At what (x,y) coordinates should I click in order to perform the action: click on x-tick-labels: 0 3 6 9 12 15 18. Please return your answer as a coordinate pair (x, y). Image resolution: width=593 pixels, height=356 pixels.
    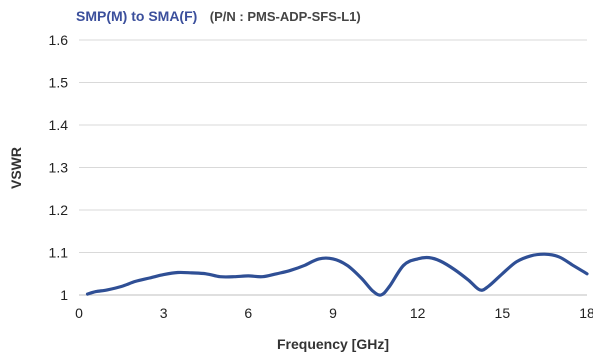
    Looking at the image, I should click on (334, 313).